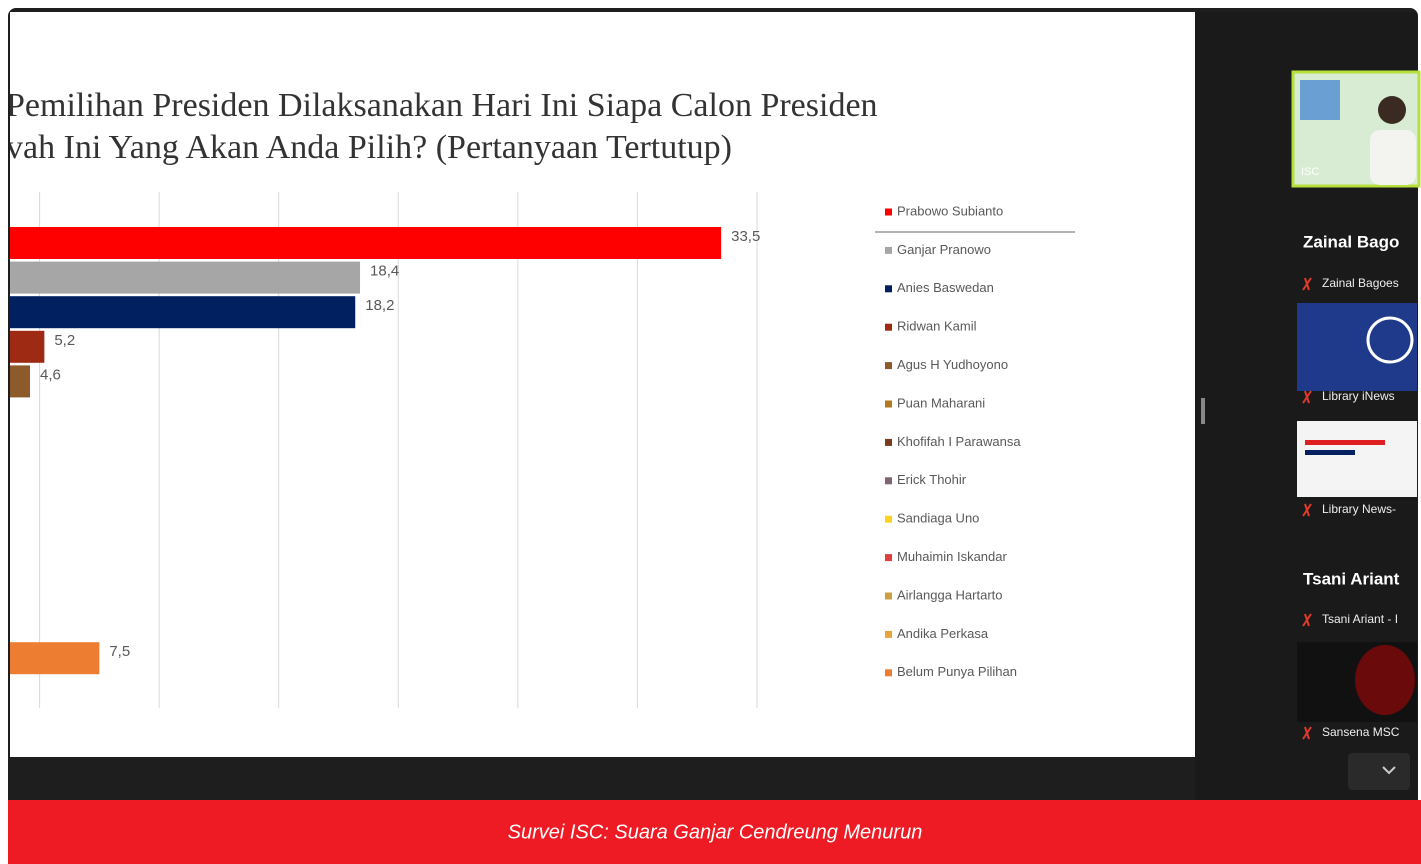 Image resolution: width=1421 pixels, height=864 pixels. What do you see at coordinates (1389, 770) in the screenshot?
I see `chevron-icon` at bounding box center [1389, 770].